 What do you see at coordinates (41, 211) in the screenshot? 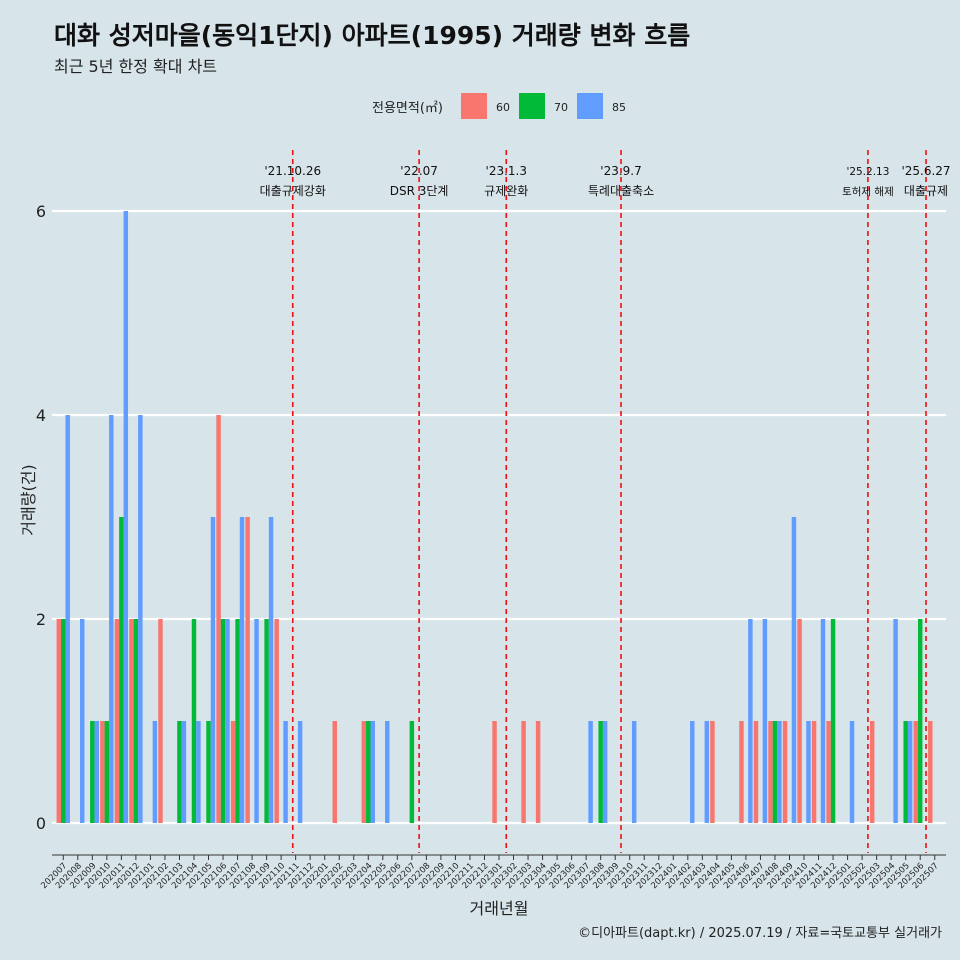
I see `y-tick-label: 6` at bounding box center [41, 211].